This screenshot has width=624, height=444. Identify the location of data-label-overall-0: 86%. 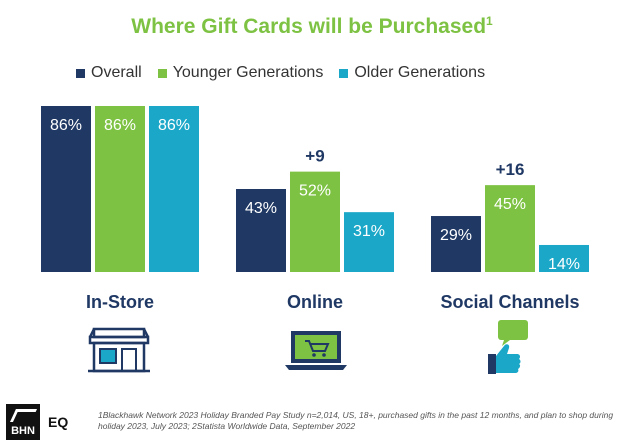
(66, 125).